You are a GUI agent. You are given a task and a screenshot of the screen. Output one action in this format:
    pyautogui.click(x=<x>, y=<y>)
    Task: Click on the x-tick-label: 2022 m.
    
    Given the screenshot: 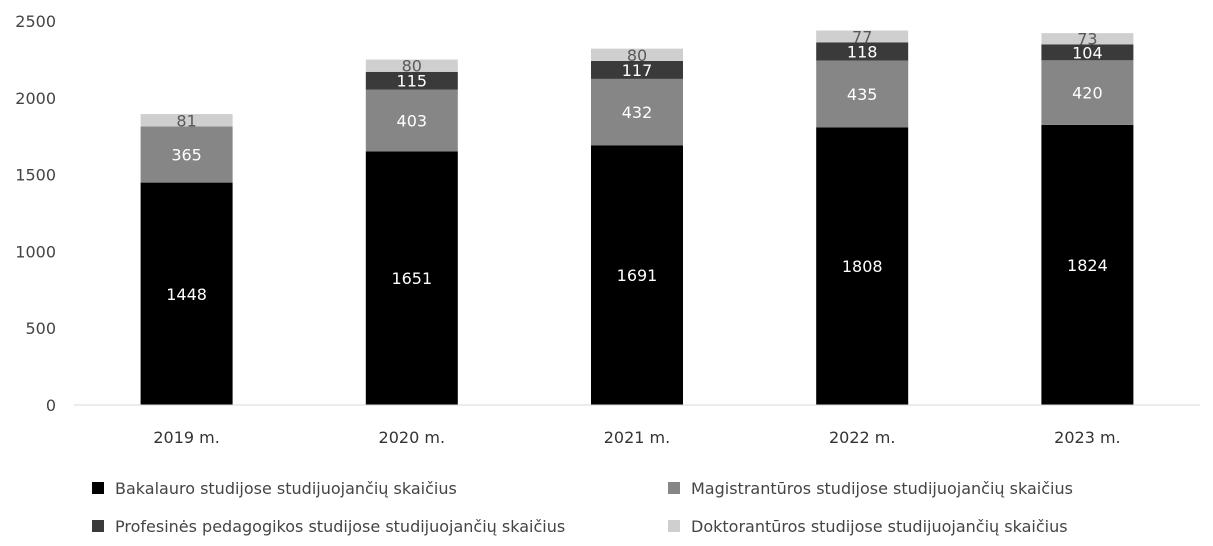 What is the action you would take?
    pyautogui.click(x=862, y=437)
    